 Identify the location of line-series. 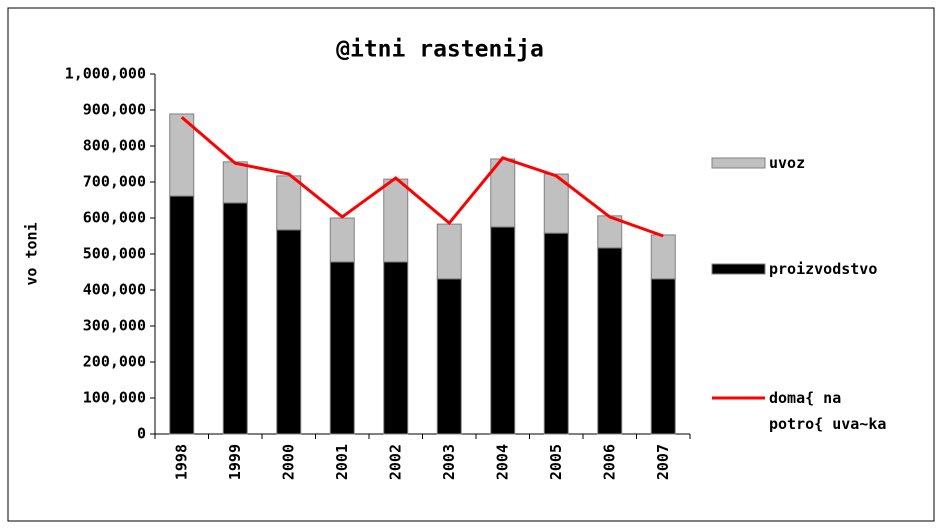
(422, 177).